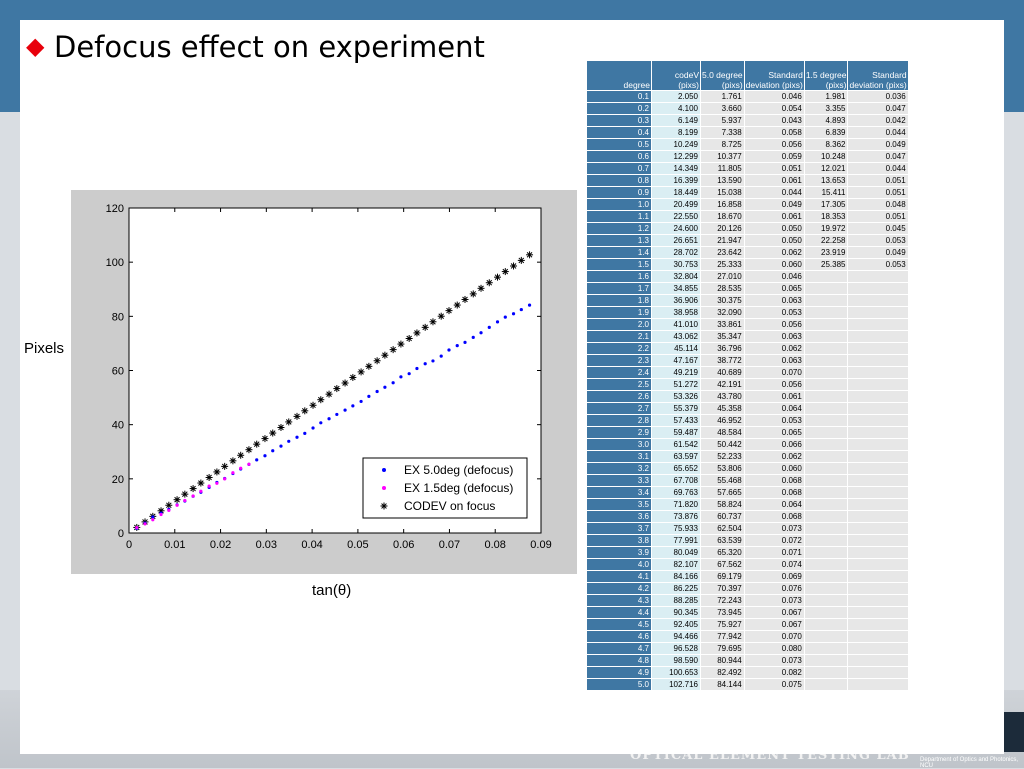 The width and height of the screenshot is (1024, 769). Describe the element at coordinates (826, 75) in the screenshot. I see `column-header: 1.5 degree (pixs)` at that location.